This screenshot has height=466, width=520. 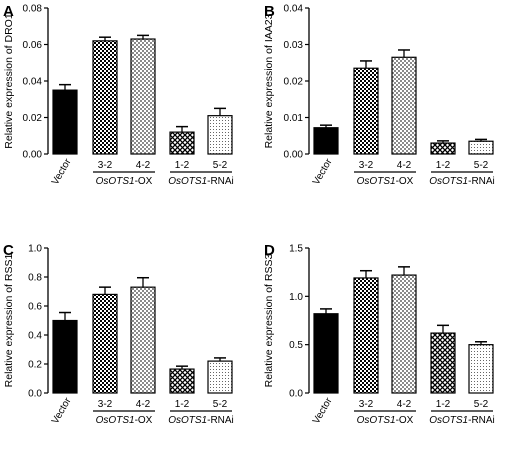 What do you see at coordinates (33, 45) in the screenshot?
I see `y-tick-label: 0.06` at bounding box center [33, 45].